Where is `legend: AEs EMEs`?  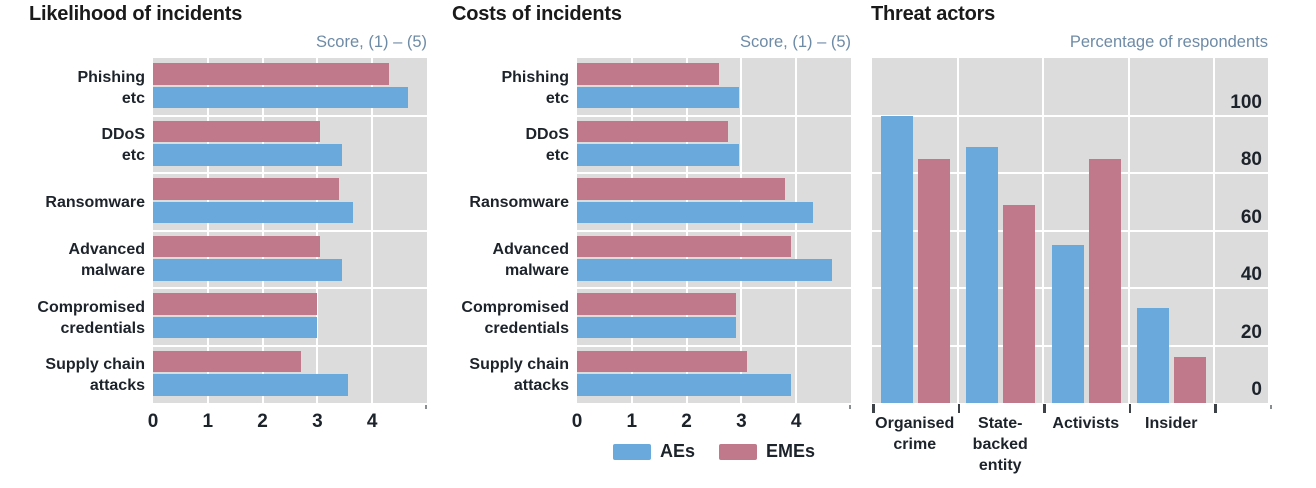
legend: AEs EMEs is located at coordinates (714, 451).